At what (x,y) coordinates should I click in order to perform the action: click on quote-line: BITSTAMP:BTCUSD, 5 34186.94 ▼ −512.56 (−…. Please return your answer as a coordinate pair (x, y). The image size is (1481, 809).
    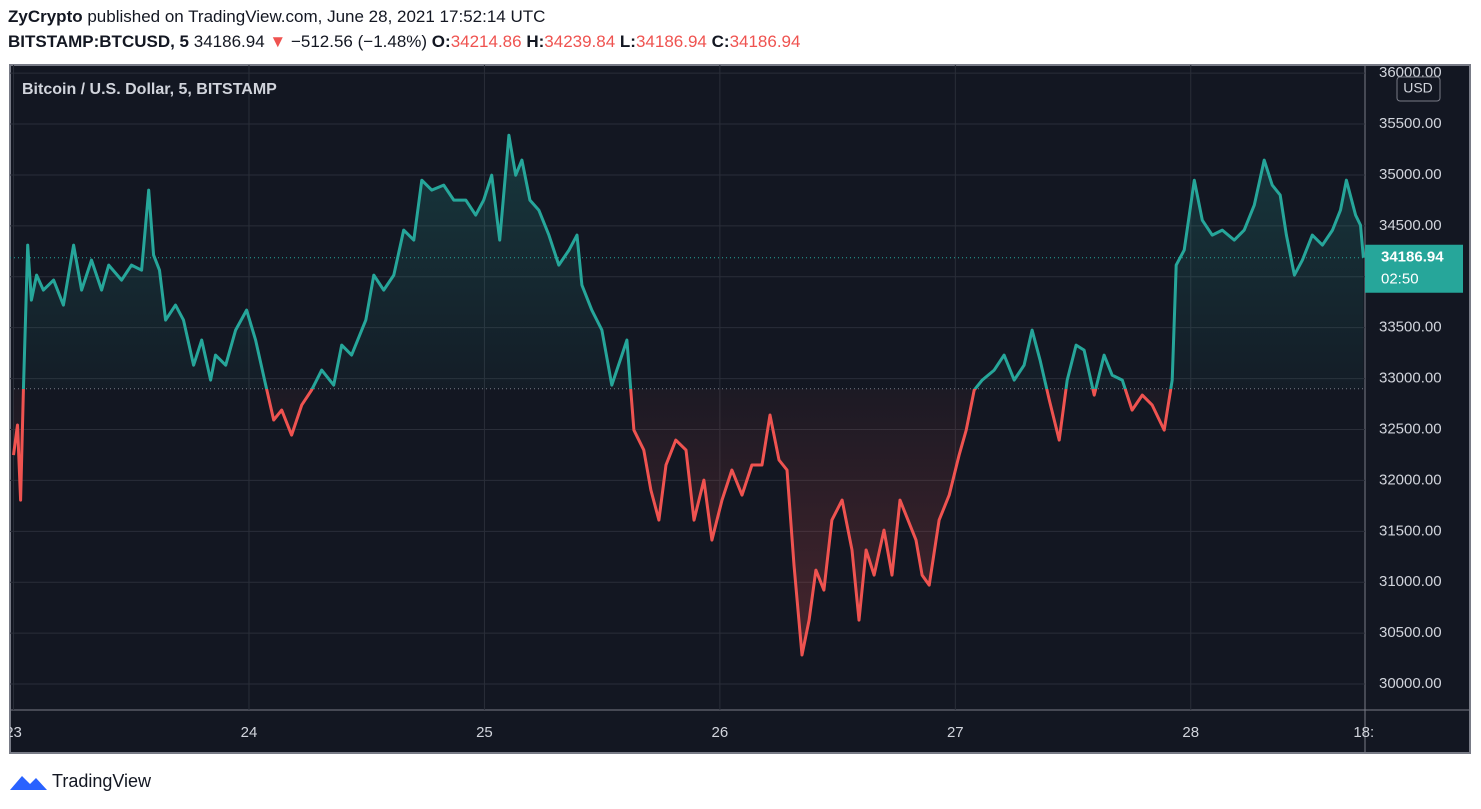
    Looking at the image, I should click on (404, 41).